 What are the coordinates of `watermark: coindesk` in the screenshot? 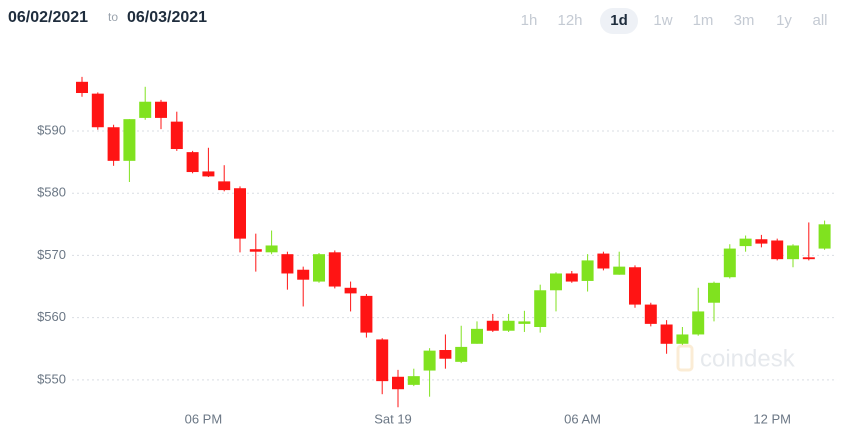 It's located at (736, 358).